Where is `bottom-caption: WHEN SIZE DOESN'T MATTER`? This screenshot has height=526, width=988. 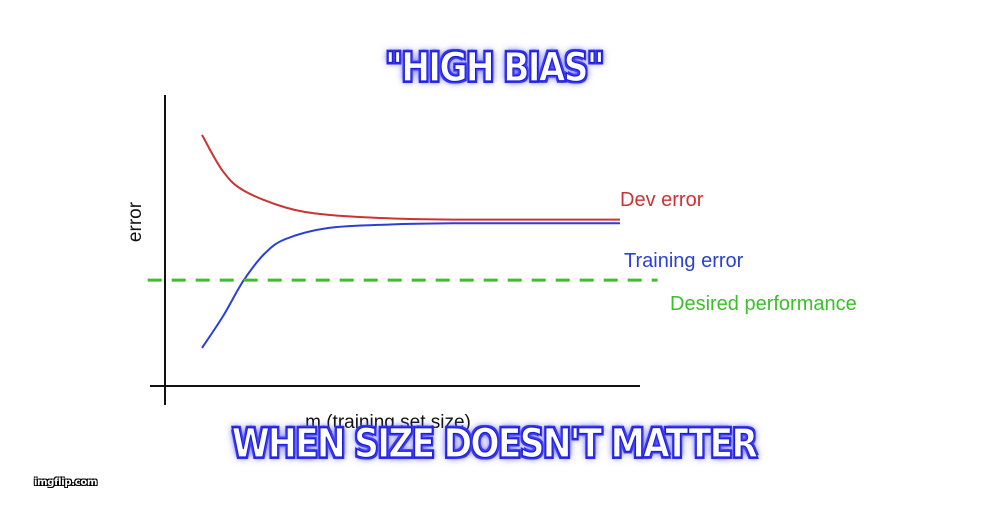
bottom-caption: WHEN SIZE DOESN'T MATTER is located at coordinates (494, 444).